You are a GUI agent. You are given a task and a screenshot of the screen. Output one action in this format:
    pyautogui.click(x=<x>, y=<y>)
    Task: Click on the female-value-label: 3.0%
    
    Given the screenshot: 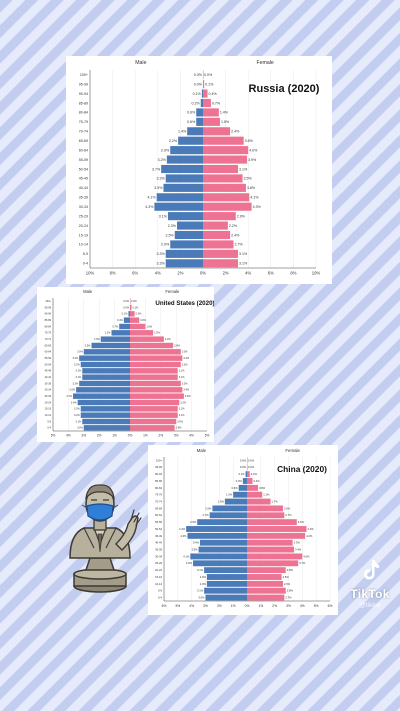 What is the action you would take?
    pyautogui.click(x=180, y=421)
    